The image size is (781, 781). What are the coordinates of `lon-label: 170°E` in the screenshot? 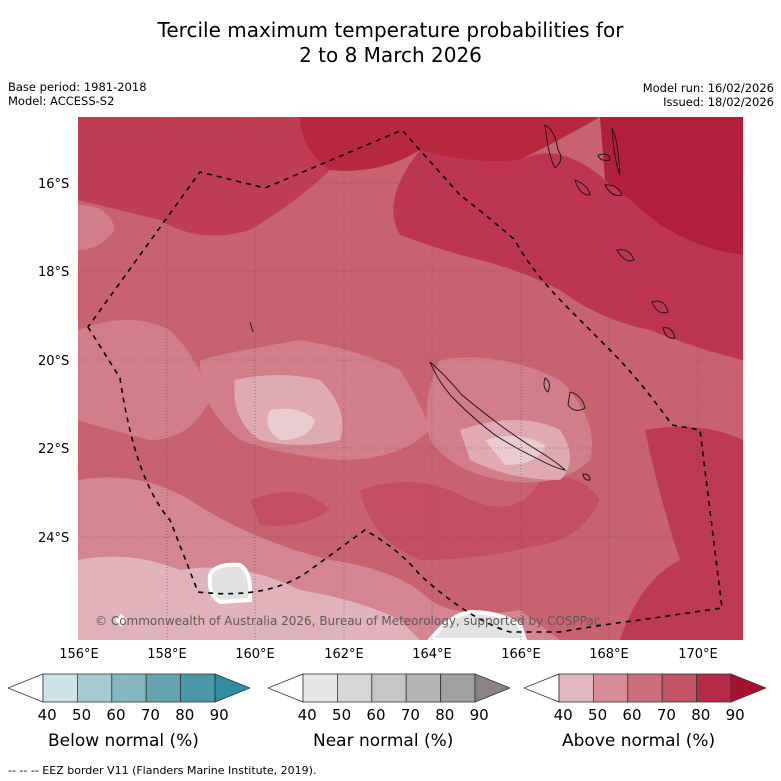 It's located at (698, 654).